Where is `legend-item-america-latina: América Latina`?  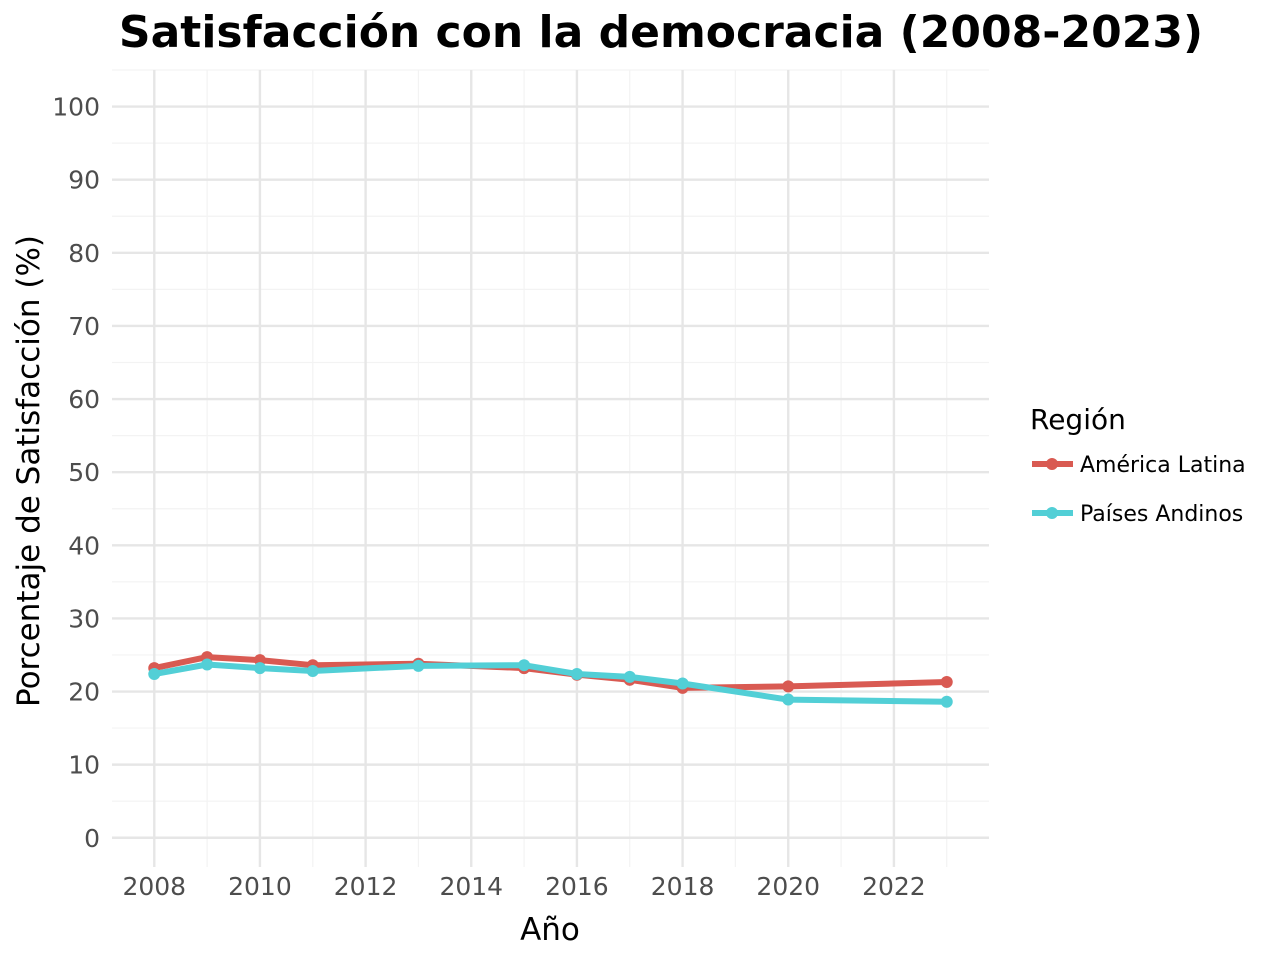 legend-item-america-latina: América Latina is located at coordinates (1139, 465).